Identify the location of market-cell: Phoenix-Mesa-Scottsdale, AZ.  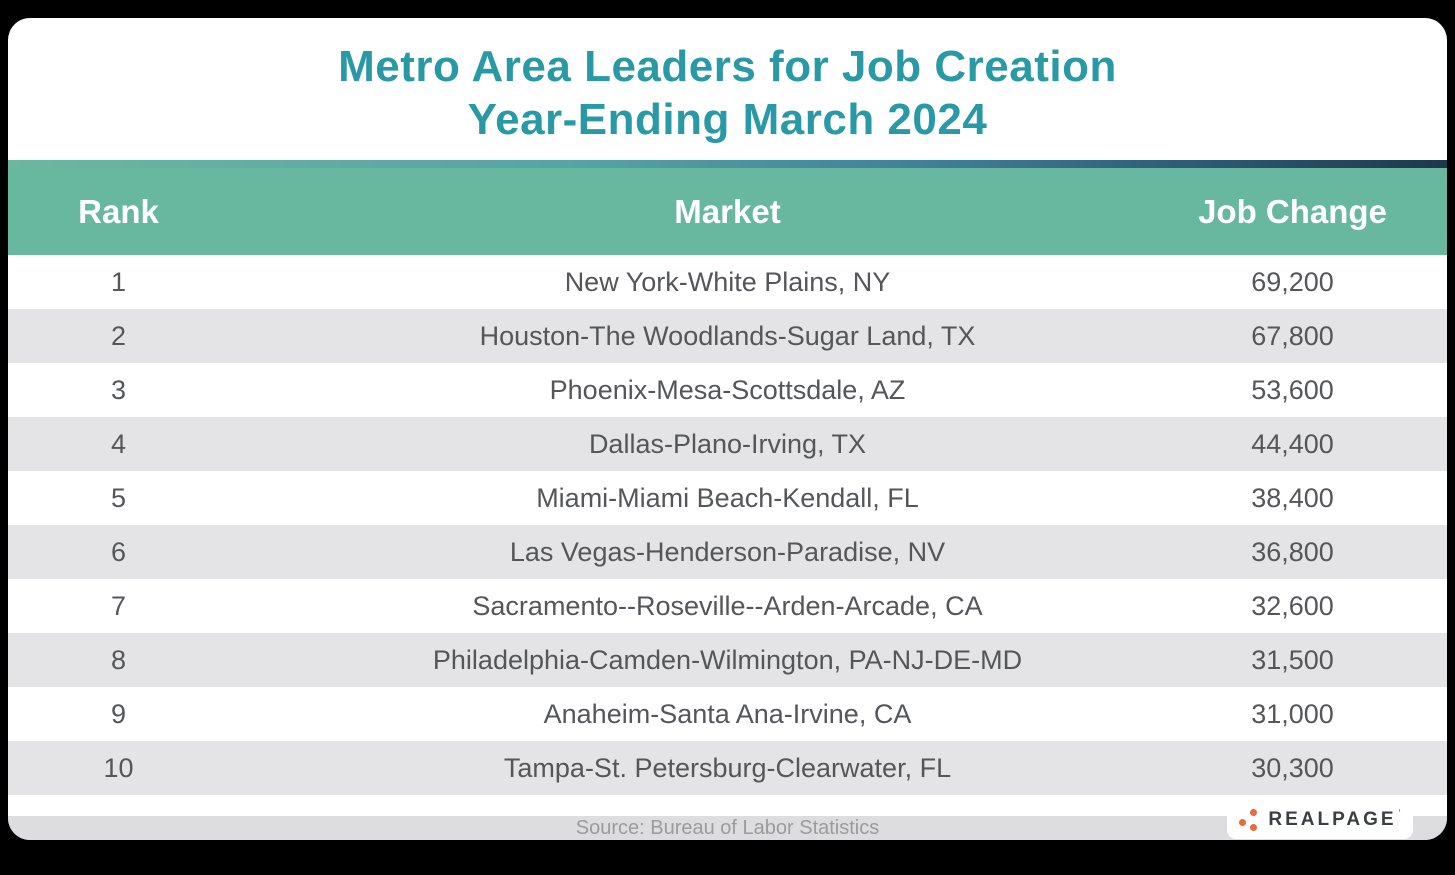
(727, 389).